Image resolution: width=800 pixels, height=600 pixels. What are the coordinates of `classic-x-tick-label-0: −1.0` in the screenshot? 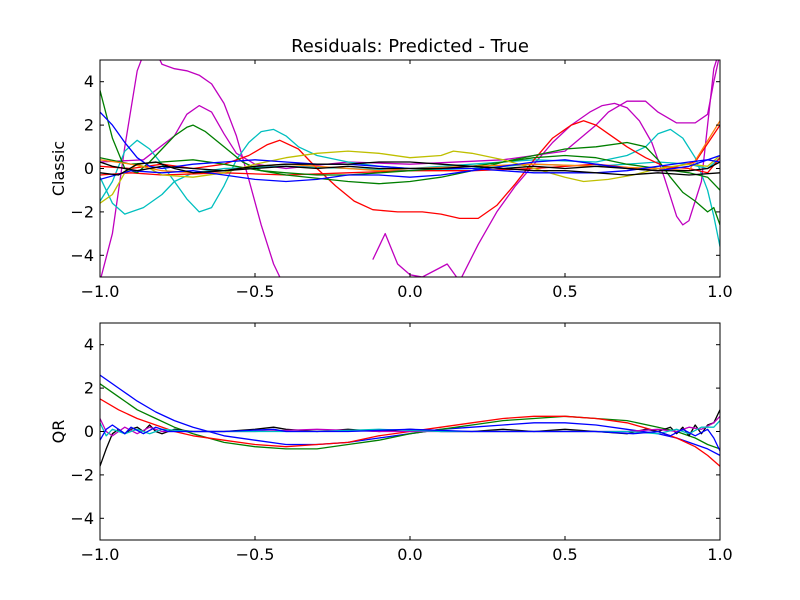 It's located at (100, 291).